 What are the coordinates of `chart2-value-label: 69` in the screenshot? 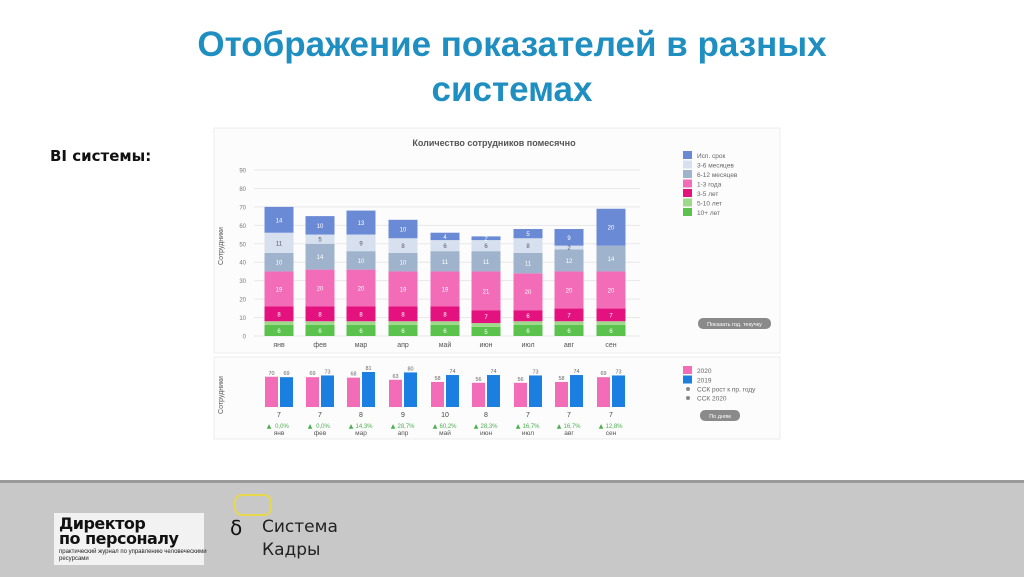 It's located at (603, 374).